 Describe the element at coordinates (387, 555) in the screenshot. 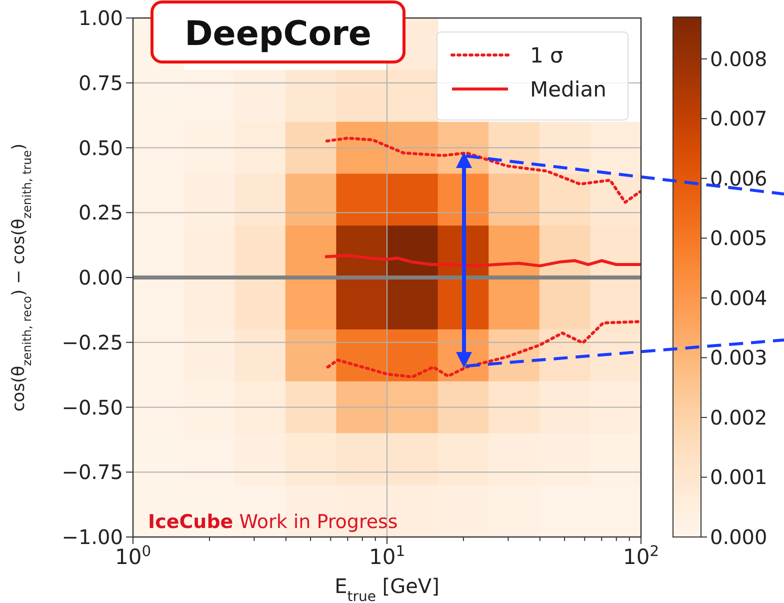

I see `x-tick-label: 10$^{1}$` at that location.